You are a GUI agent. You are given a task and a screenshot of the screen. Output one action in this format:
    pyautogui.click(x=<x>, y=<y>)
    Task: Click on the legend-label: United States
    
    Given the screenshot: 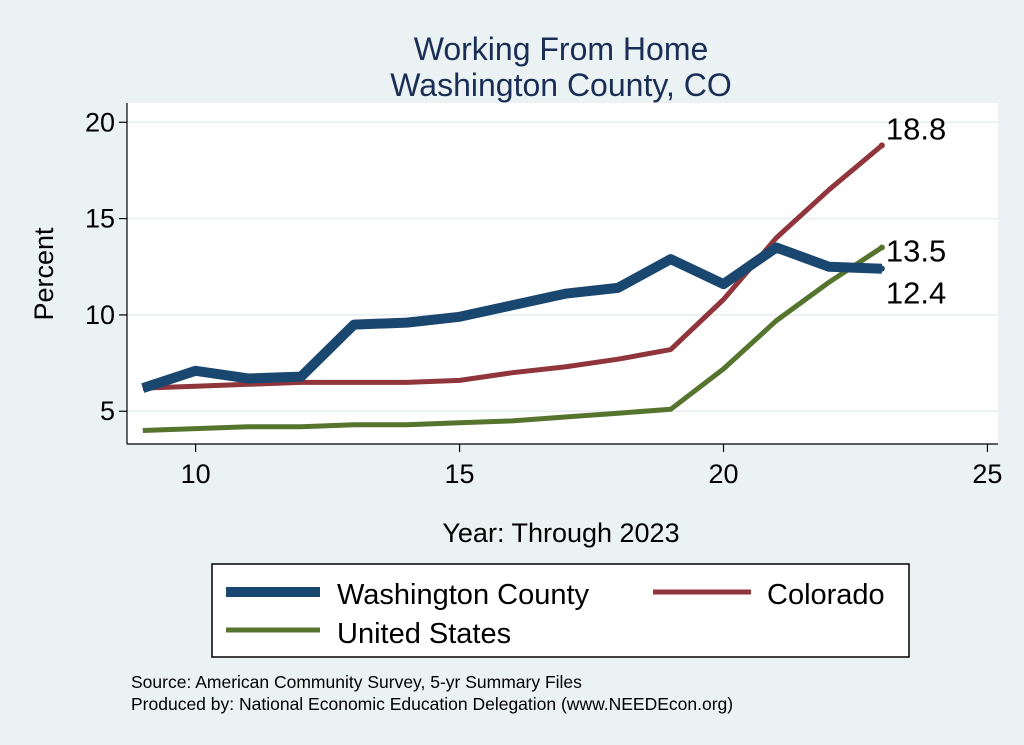 What is the action you would take?
    pyautogui.click(x=424, y=634)
    